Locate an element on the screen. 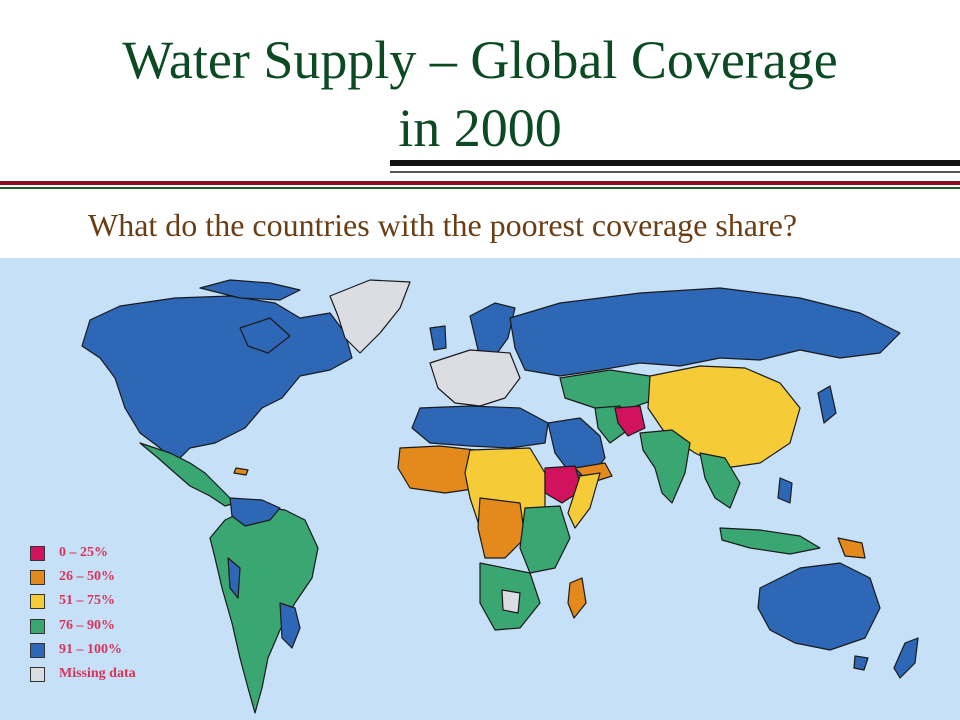 Image resolution: width=960 pixels, height=720 pixels. legend-item: 0 – 25% is located at coordinates (105, 555).